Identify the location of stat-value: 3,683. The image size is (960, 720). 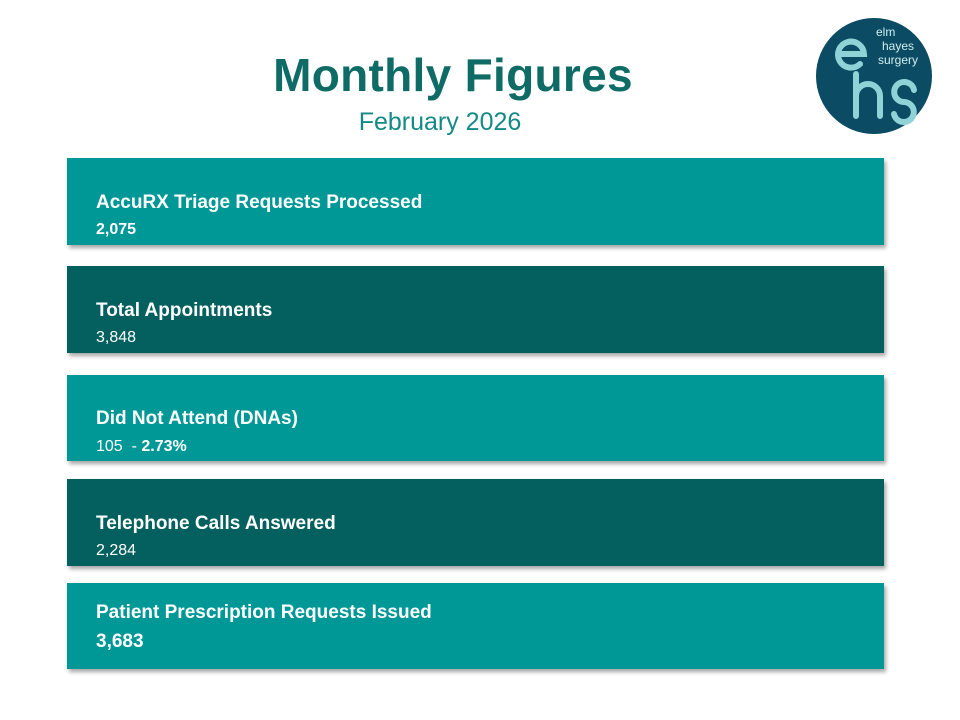
(120, 641).